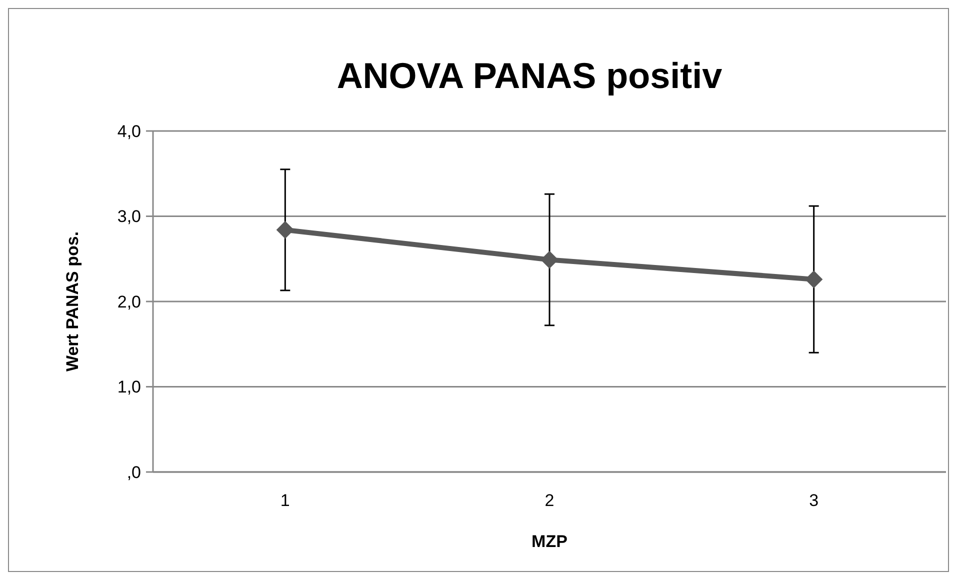 The image size is (957, 580). Describe the element at coordinates (129, 216) in the screenshot. I see `y-tick-label: 3,0` at that location.